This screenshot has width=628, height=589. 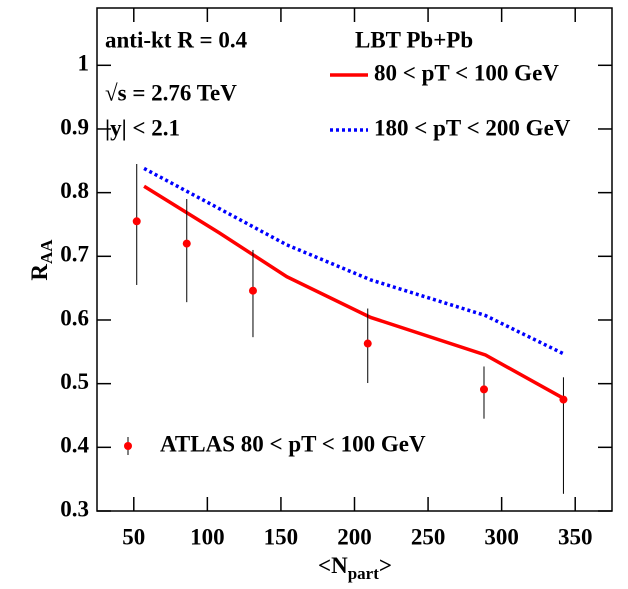 What do you see at coordinates (472, 127) in the screenshot?
I see `legend-label: 180 < pT < 200 GeV` at bounding box center [472, 127].